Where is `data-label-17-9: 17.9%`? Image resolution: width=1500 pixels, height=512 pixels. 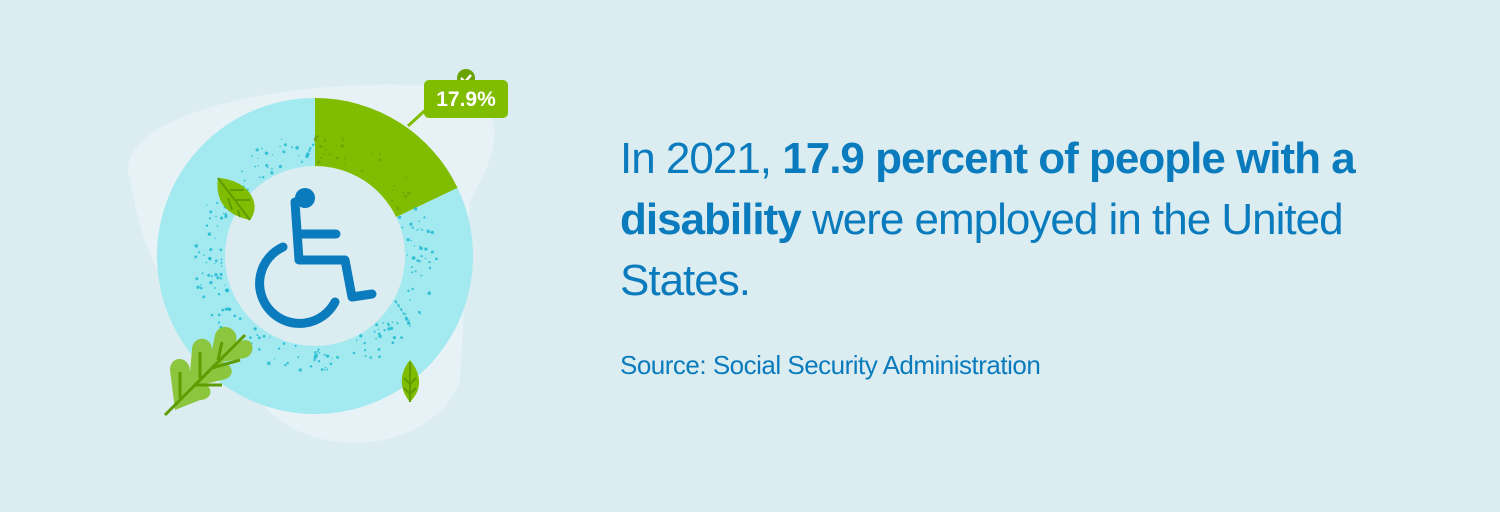
data-label-17-9: 17.9% is located at coordinates (466, 99).